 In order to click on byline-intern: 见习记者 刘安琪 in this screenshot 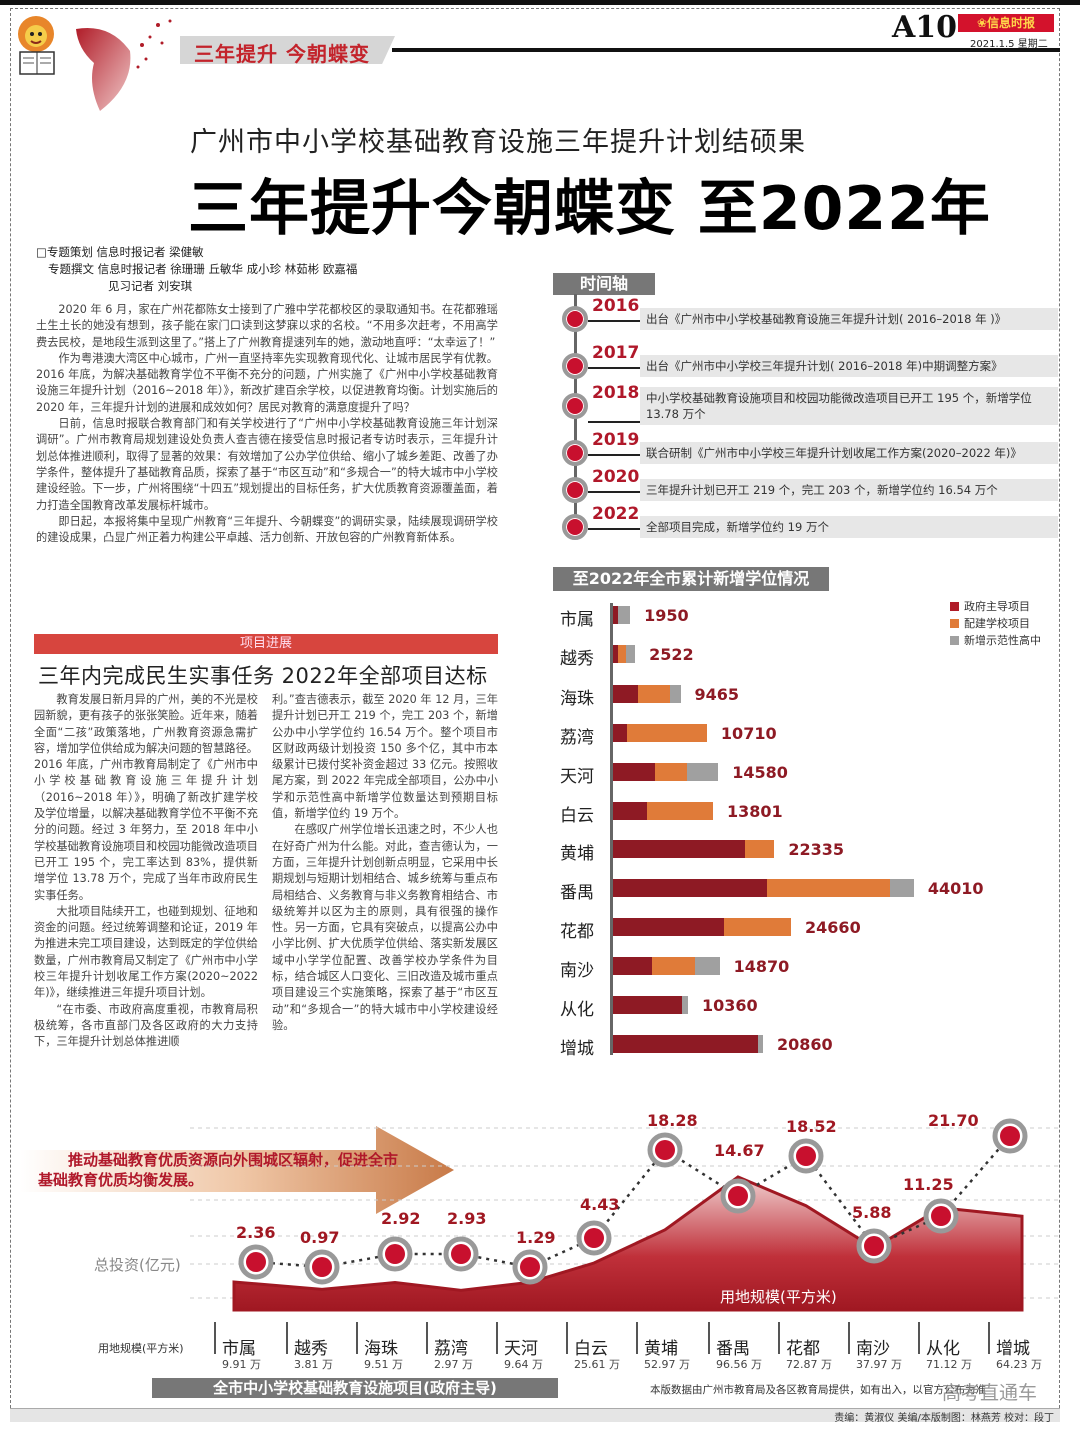, I will do `click(150, 286)`.